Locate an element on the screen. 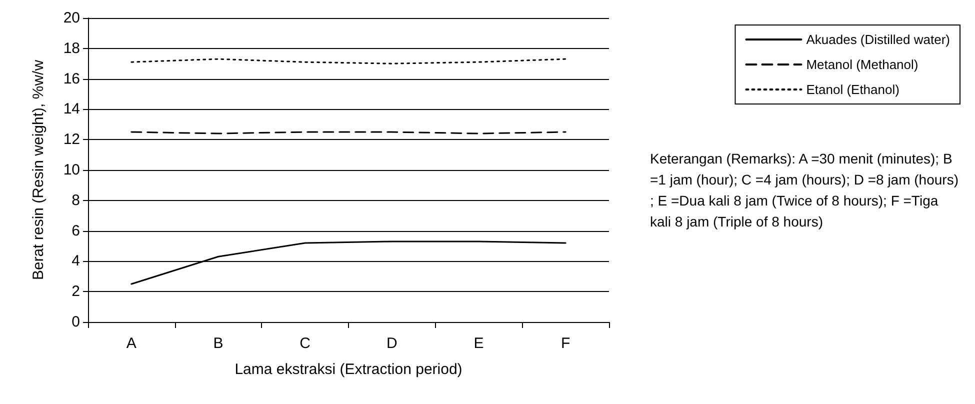 The height and width of the screenshot is (404, 975). text: Keterangan (Remarks): A =30 menit (minutes); B =1 jam (hour); C =4 jam (hours); D =8 jam (hours); E =Dua kali 8 jam (Twice of 8 hours); F =Tiga kali 8 jam (Triple of 8 hours) is located at coordinates (804, 190).